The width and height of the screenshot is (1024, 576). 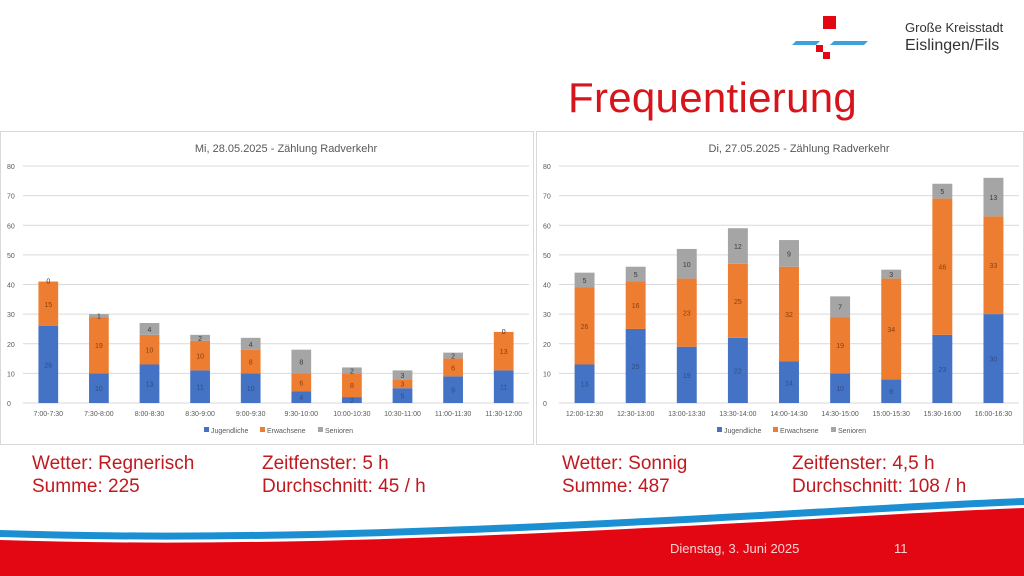 What do you see at coordinates (547, 167) in the screenshot?
I see `y-tick-label: 80` at bounding box center [547, 167].